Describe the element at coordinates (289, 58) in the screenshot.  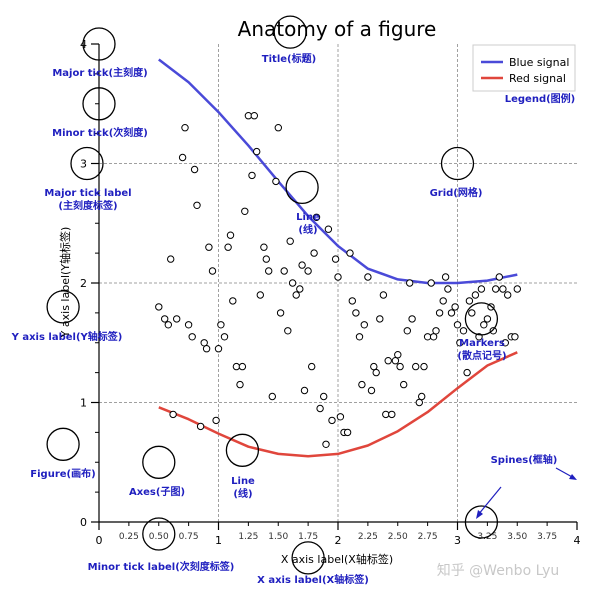
I see `annotation-line: Title(标题)` at that location.